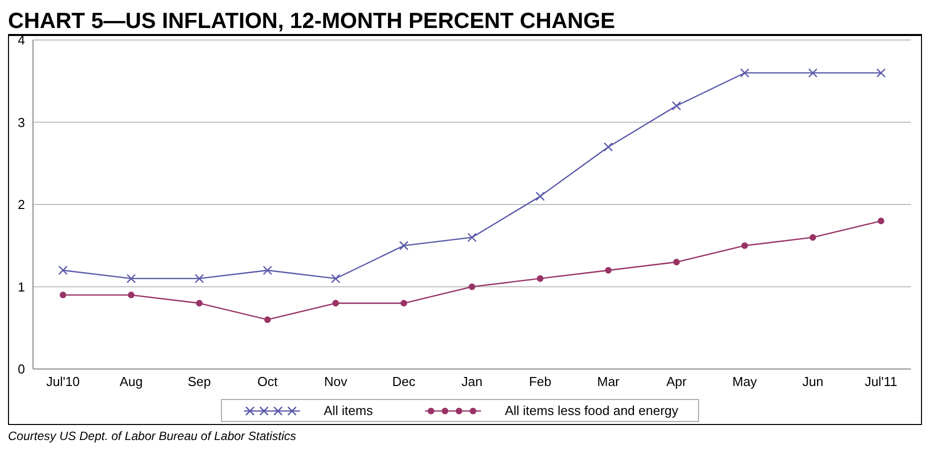 This screenshot has height=452, width=930. What do you see at coordinates (21, 204) in the screenshot?
I see `y-tick-label: 2` at bounding box center [21, 204].